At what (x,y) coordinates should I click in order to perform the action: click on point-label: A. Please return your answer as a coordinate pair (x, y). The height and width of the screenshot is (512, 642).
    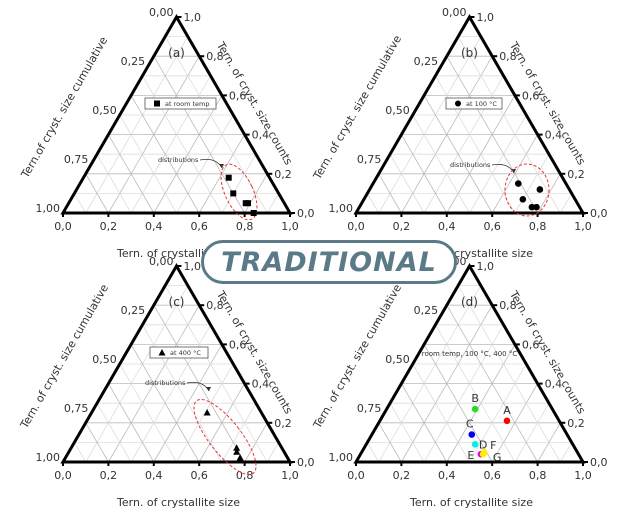
    Looking at the image, I should click on (507, 410).